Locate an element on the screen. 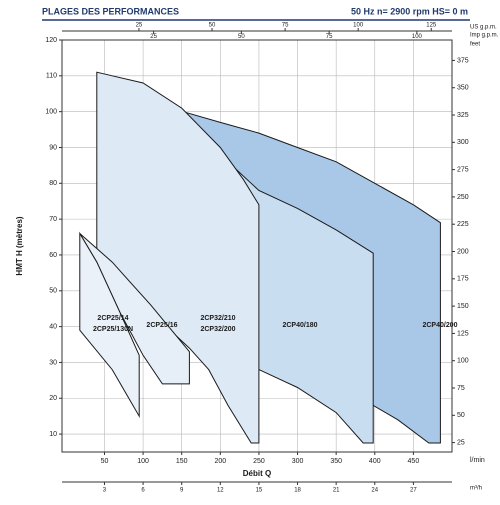  x-tick-label: 100 is located at coordinates (143, 461).